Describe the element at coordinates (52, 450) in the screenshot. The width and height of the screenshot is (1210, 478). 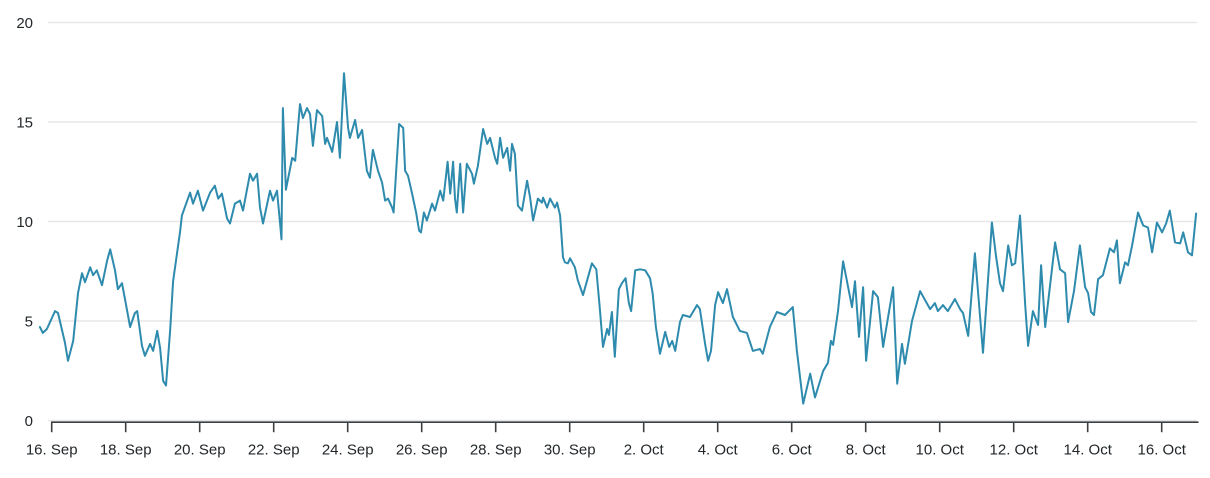
I see `x-axis-tick-label: 16. Sep` at that location.